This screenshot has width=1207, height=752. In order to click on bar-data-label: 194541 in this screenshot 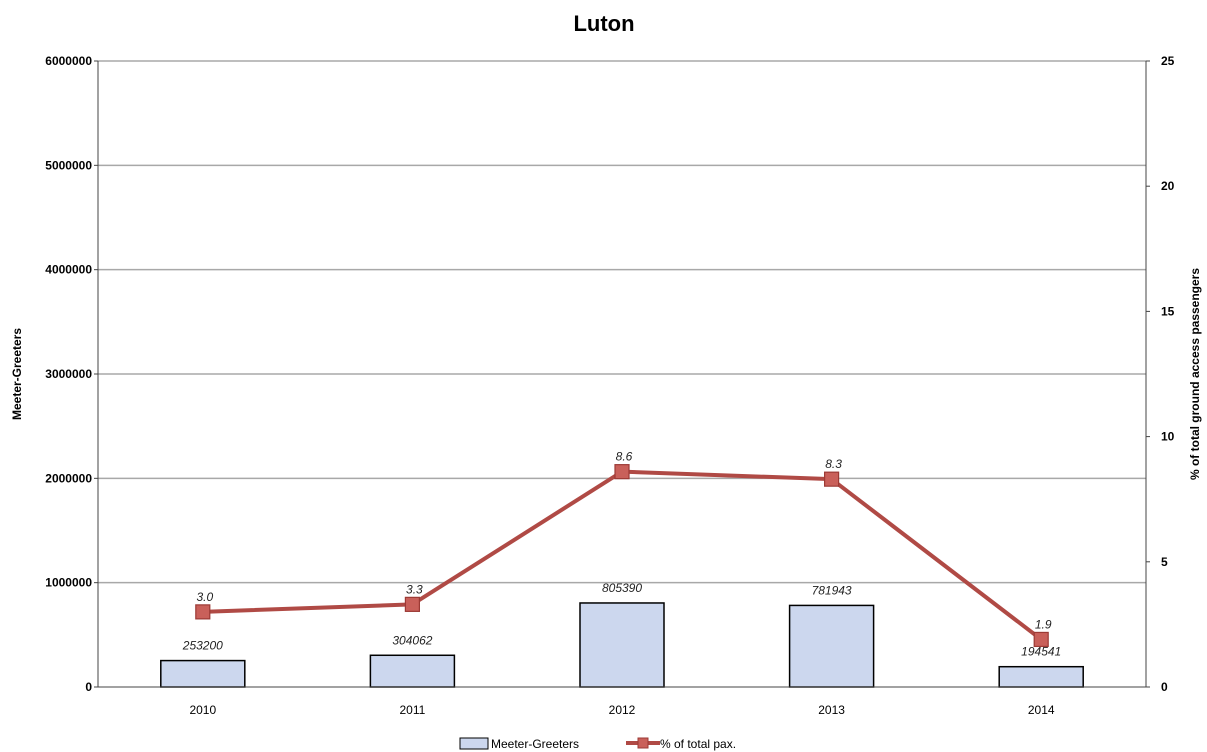, I will do `click(1041, 652)`.